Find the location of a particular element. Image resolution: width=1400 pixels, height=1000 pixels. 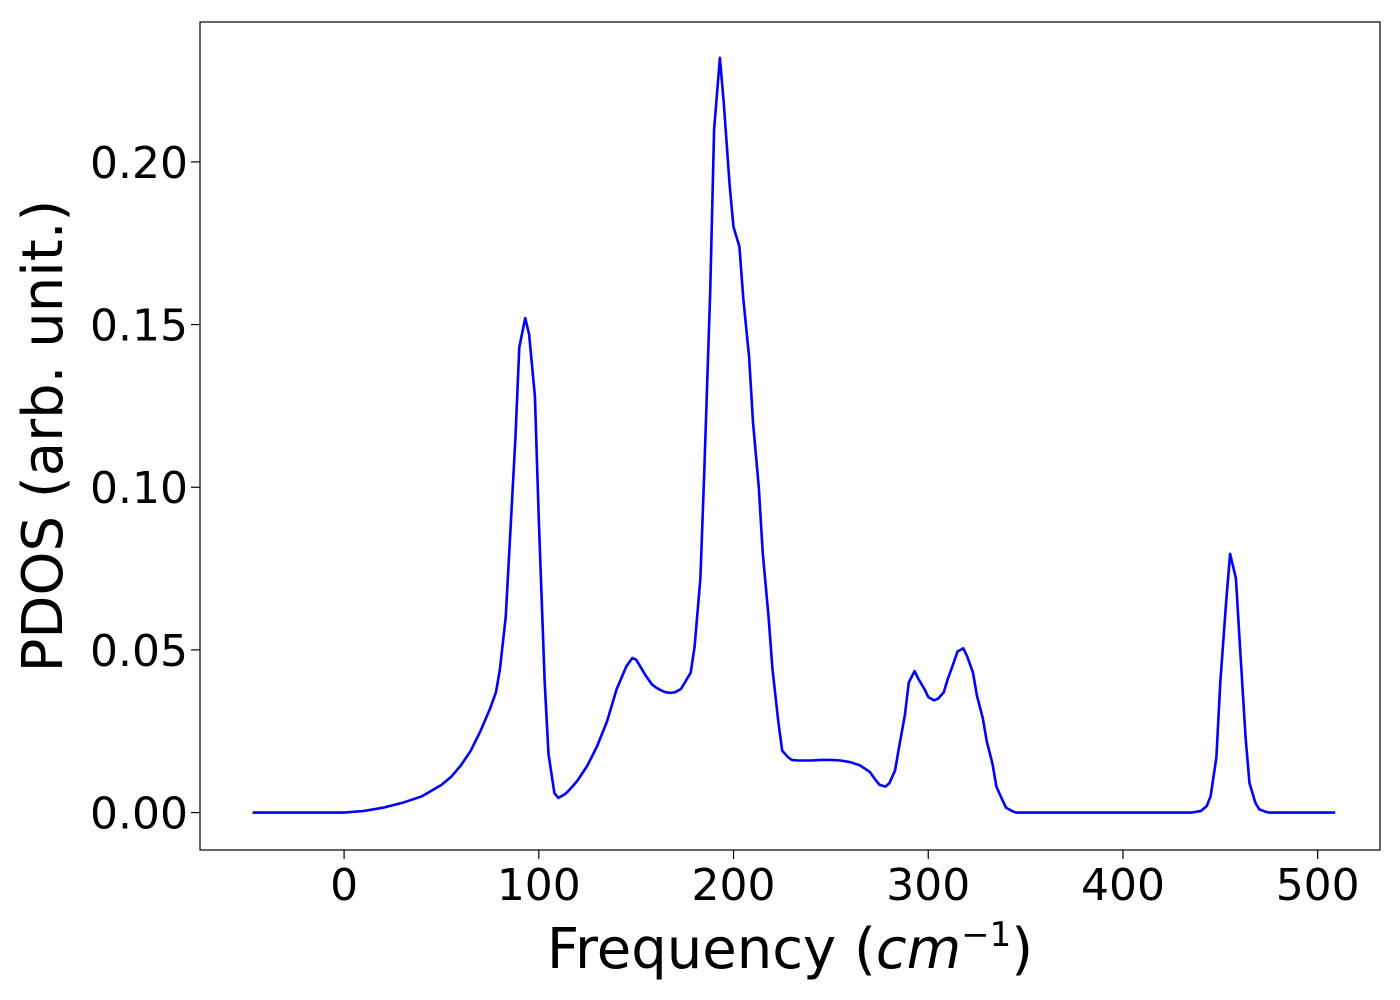

x-axis-title-text: Frequency ( is located at coordinates (711, 949).